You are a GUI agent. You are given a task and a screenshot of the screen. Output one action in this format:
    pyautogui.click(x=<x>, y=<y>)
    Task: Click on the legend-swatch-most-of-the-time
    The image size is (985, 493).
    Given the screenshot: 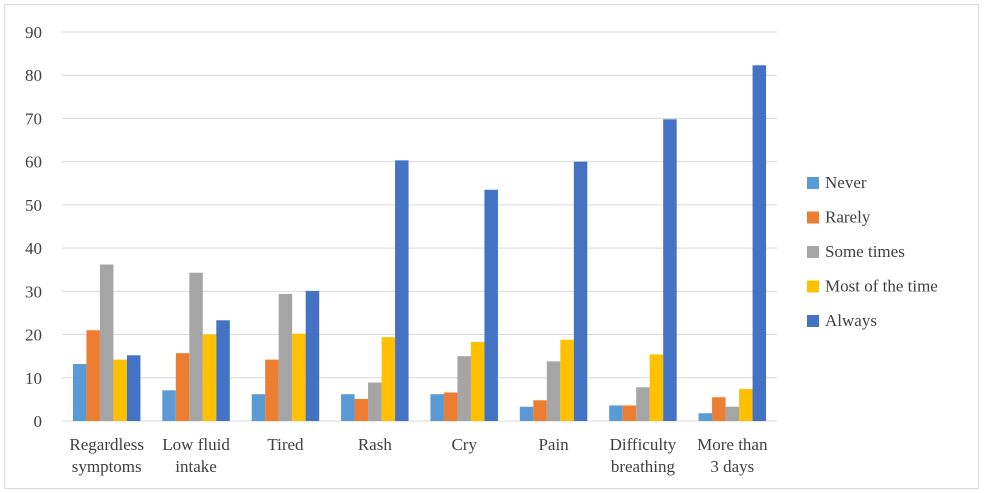 What is the action you would take?
    pyautogui.click(x=813, y=286)
    